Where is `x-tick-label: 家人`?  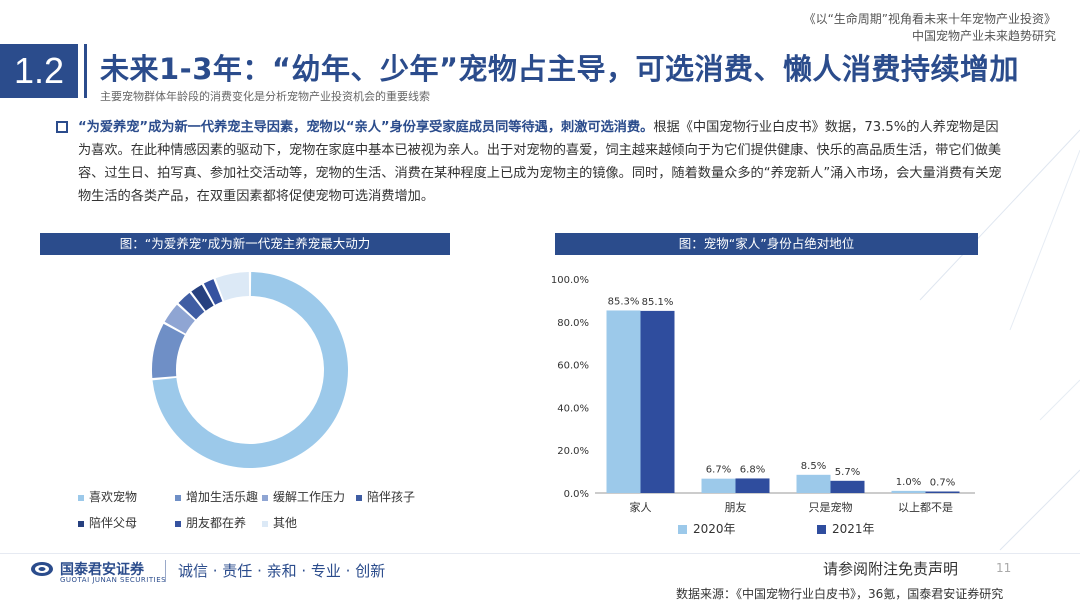 x-tick-label: 家人 is located at coordinates (641, 507).